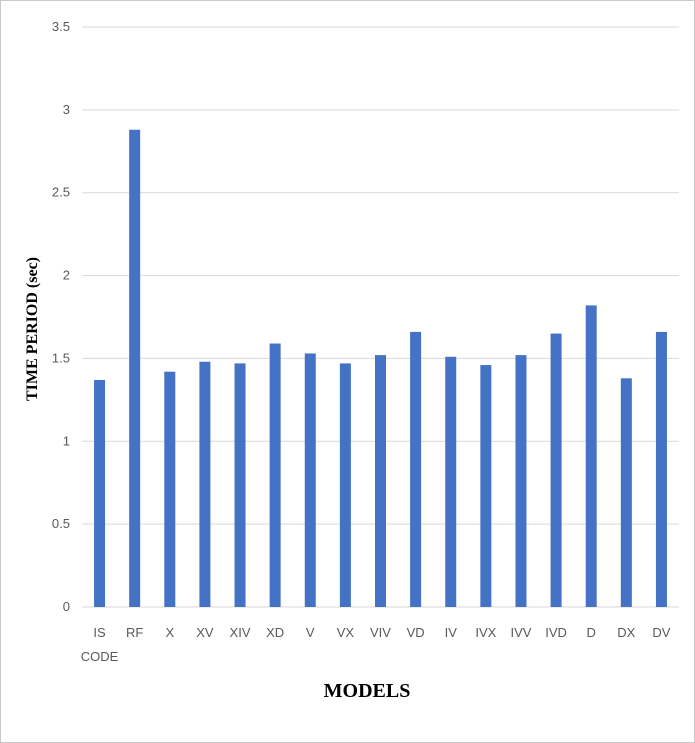 This screenshot has width=695, height=743. Describe the element at coordinates (66, 440) in the screenshot. I see `y-tick-label: 1` at that location.